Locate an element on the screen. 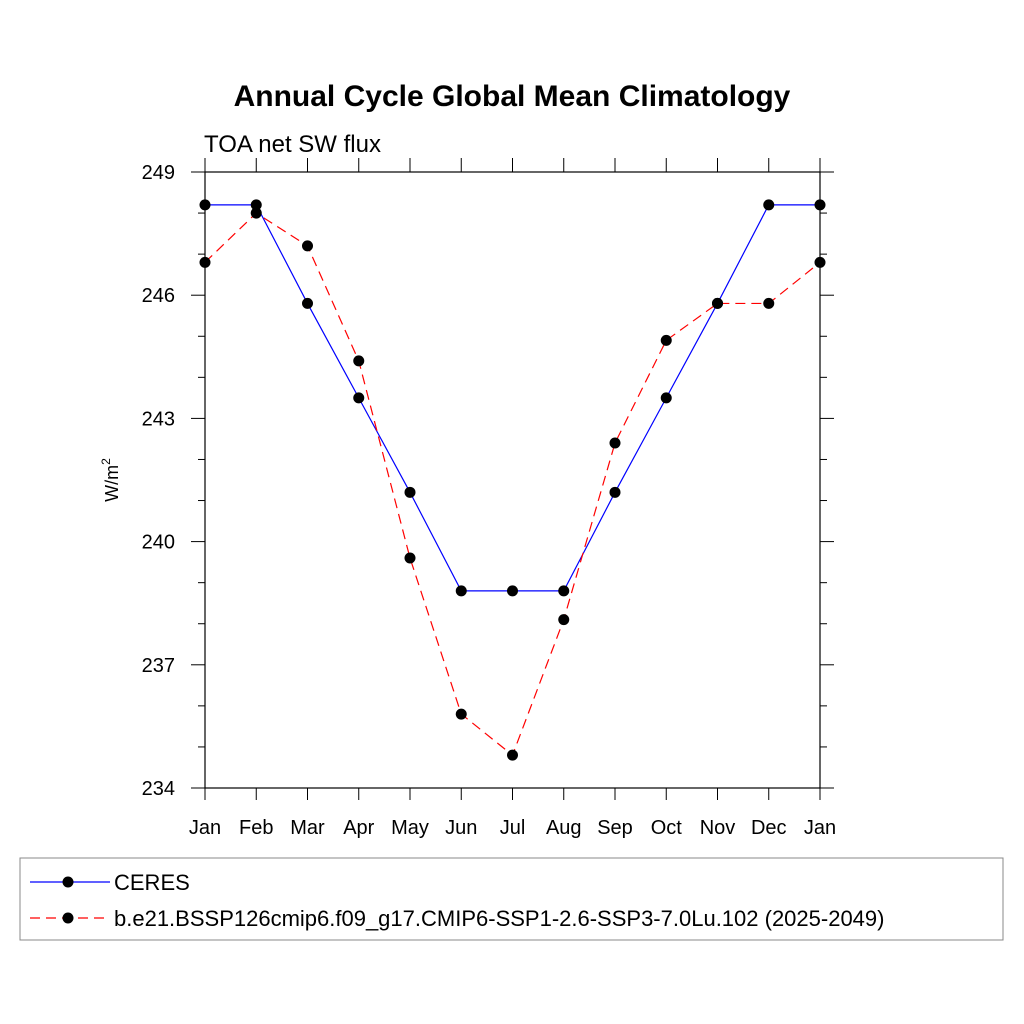 The image size is (1024, 1024). x-tick-label: Nov is located at coordinates (718, 828).